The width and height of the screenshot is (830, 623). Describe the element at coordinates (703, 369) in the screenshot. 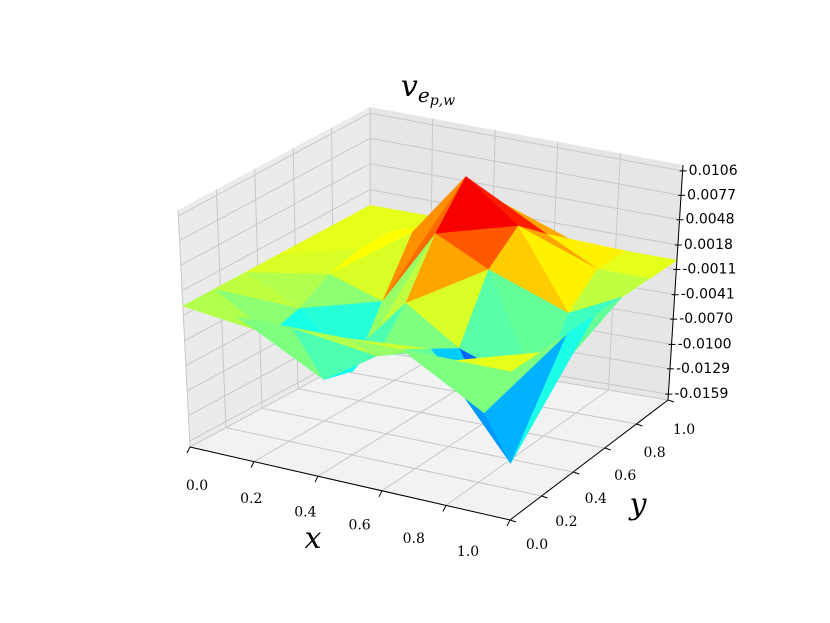

I see `z-tick-label: -0.0129` at that location.